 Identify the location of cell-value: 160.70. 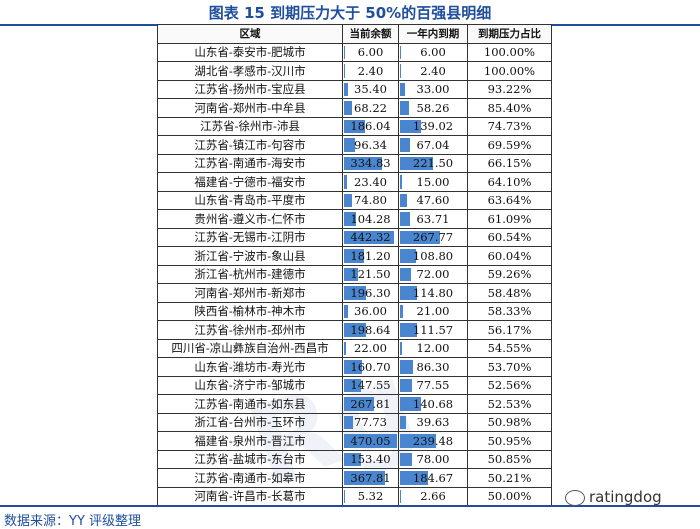
(370, 366).